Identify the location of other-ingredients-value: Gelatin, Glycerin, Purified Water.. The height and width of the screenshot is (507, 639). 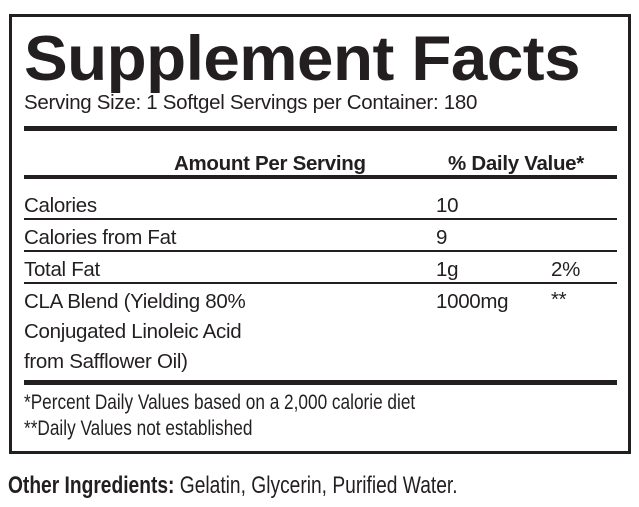
(316, 485).